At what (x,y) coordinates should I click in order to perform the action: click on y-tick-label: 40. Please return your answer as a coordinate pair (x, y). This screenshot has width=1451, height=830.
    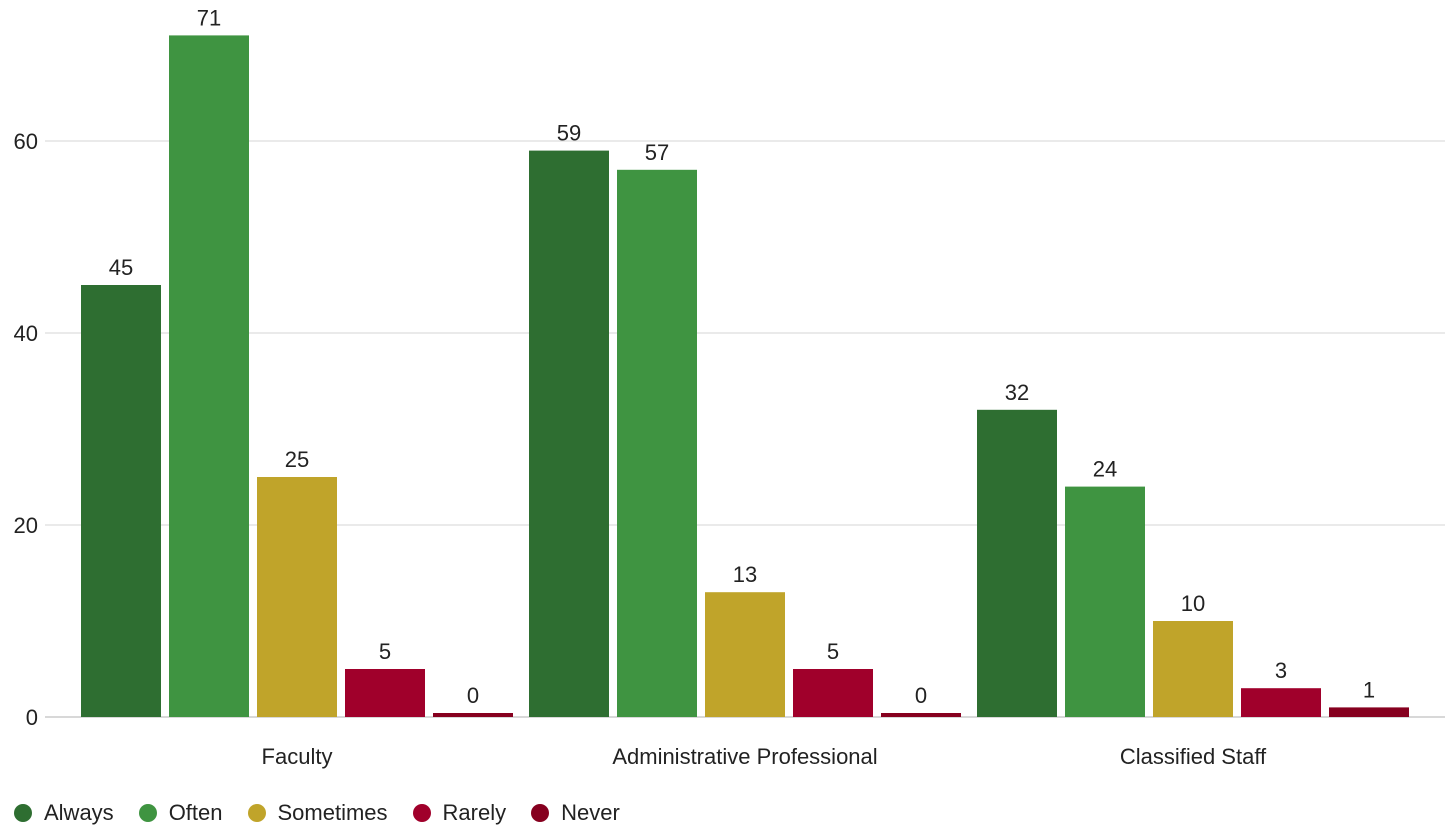
    Looking at the image, I should click on (26, 333).